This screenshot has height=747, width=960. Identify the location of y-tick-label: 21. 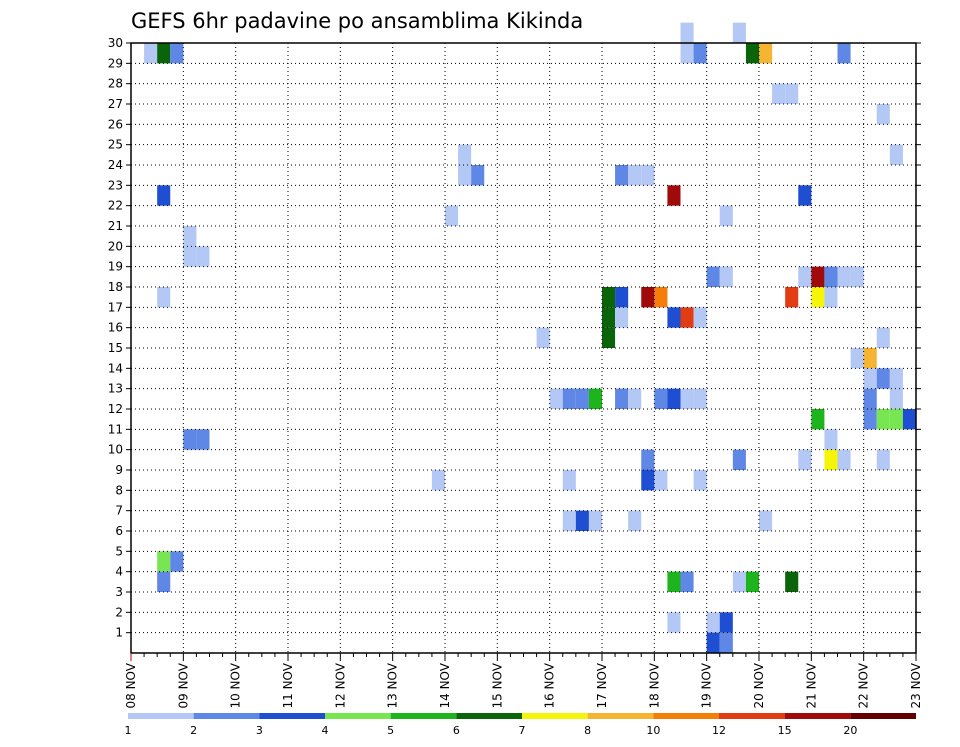
(115, 226).